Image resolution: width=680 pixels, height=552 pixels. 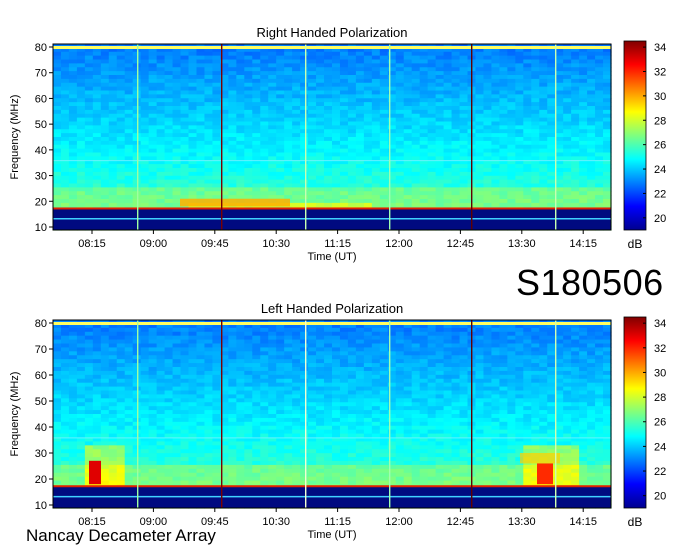 I want to click on x-tick-0-5: 12:00, so click(x=399, y=244).